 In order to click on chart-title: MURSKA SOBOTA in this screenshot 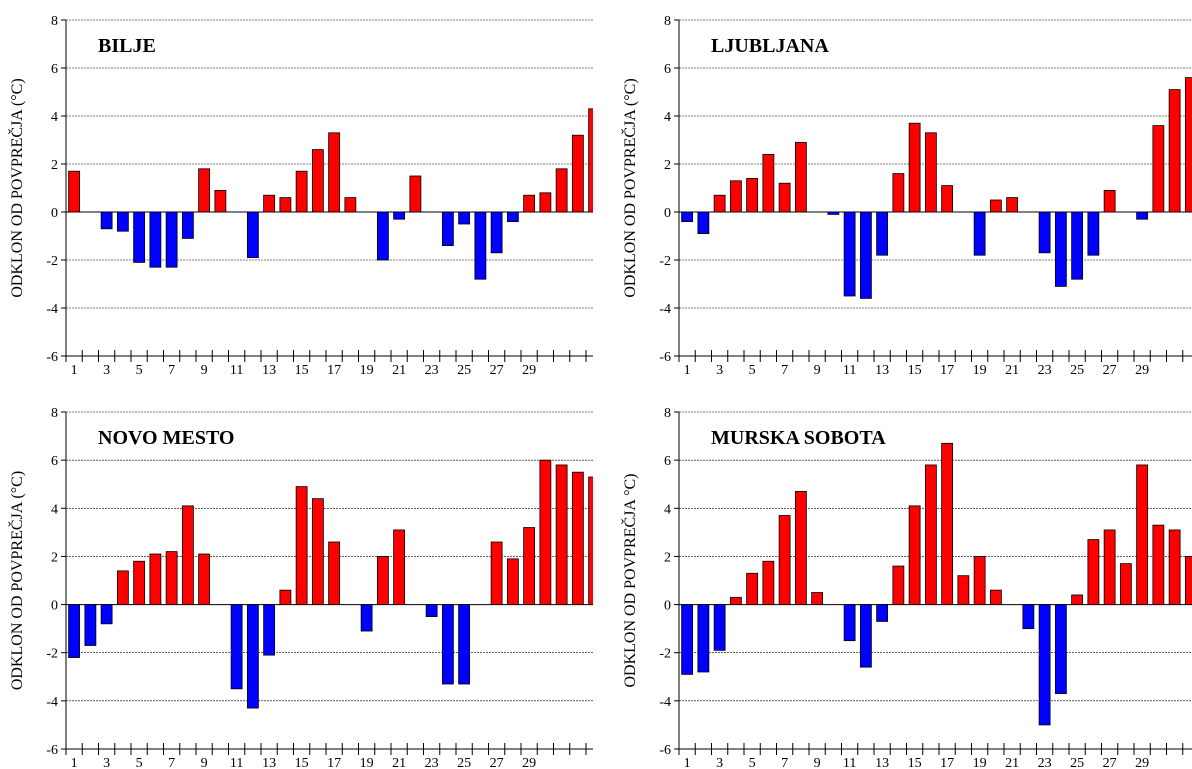, I will do `click(798, 438)`.